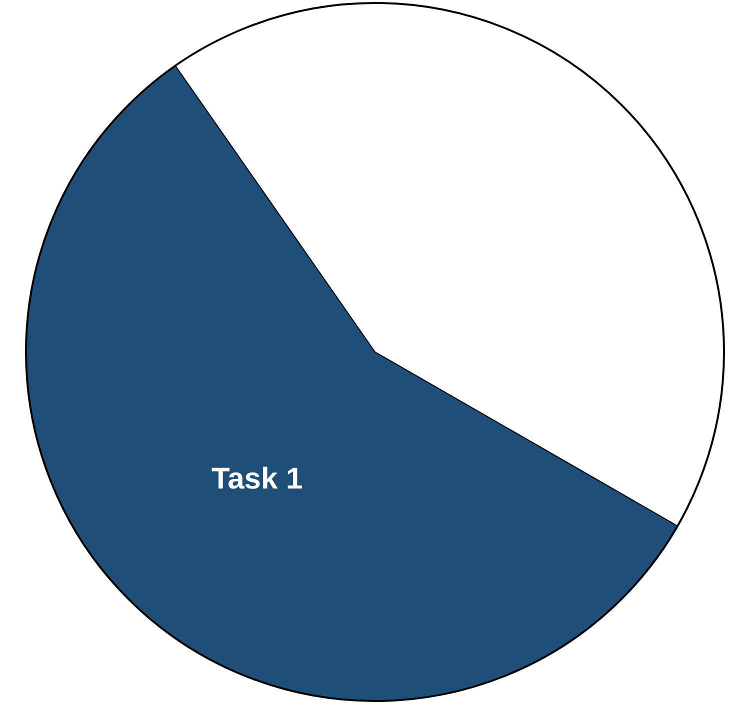 Image resolution: width=740 pixels, height=703 pixels. Describe the element at coordinates (257, 479) in the screenshot. I see `slice-label: Task 1` at that location.